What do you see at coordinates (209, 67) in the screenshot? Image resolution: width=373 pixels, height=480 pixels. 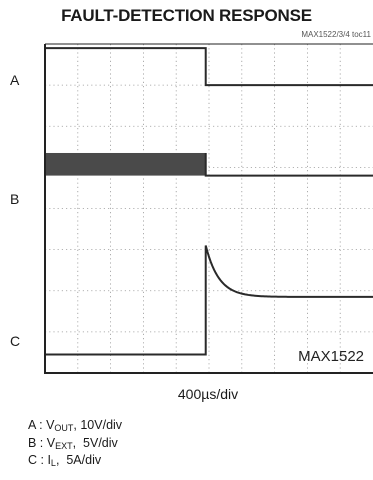 I see `trace-a-vout` at bounding box center [209, 67].